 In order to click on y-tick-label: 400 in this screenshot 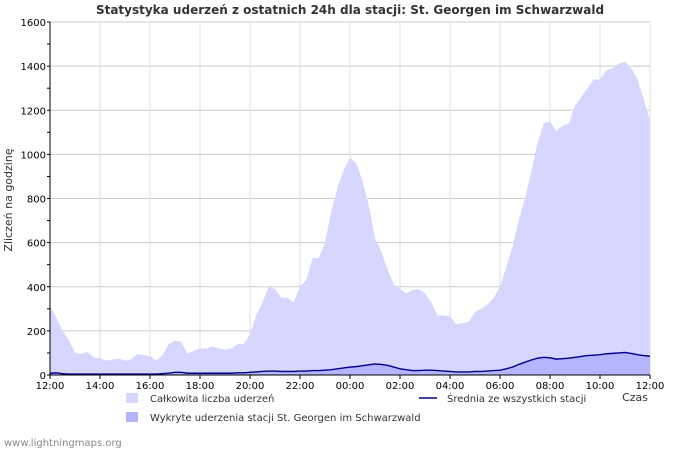, I will do `click(36, 288)`.